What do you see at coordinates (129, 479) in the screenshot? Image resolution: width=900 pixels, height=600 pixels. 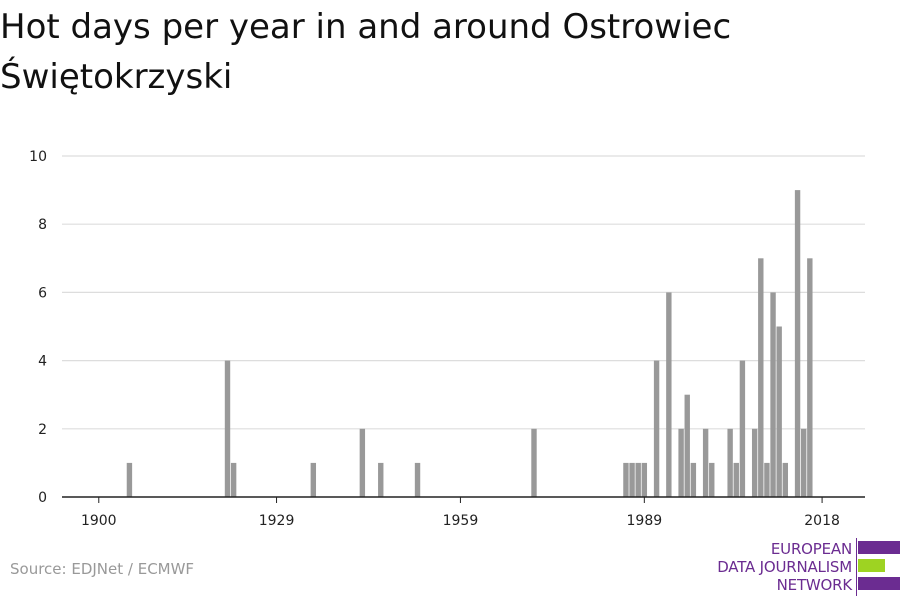 I see `bar-1905` at bounding box center [129, 479].